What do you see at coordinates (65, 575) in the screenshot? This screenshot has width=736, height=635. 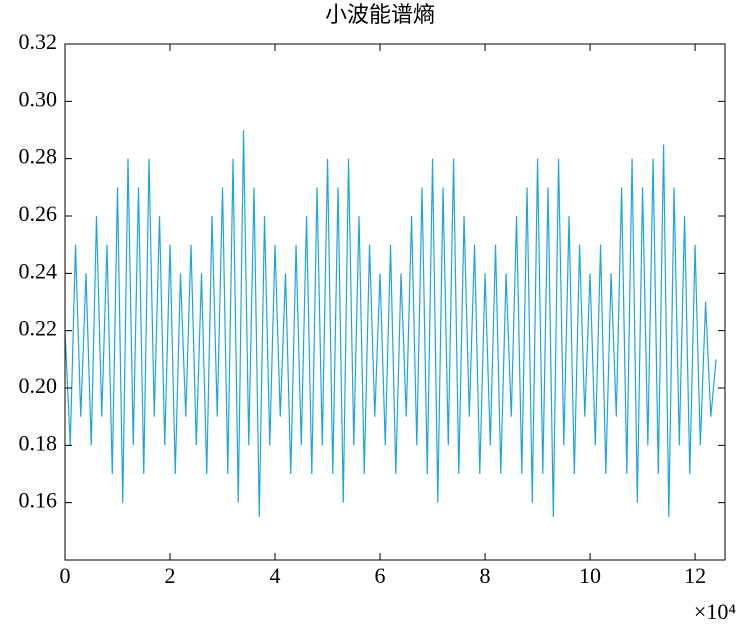 I see `x-tick-label: 0` at bounding box center [65, 575].